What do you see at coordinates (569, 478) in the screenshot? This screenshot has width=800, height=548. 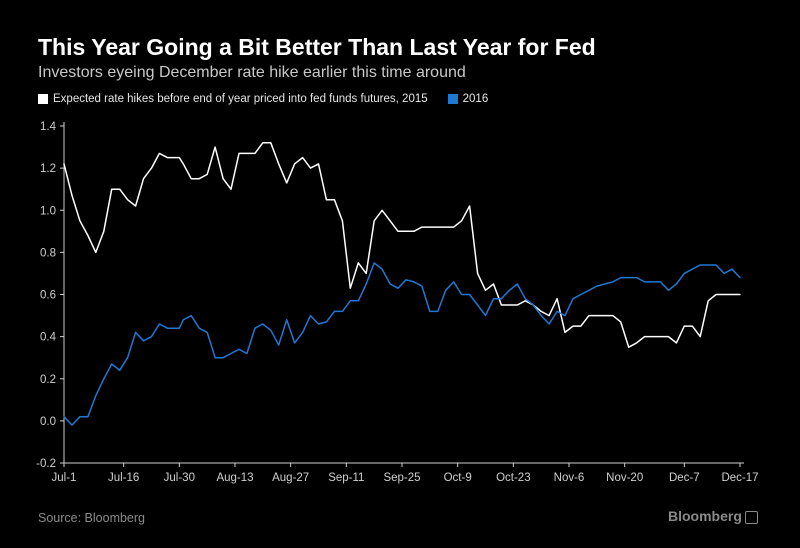 I see `x-tick-label: Nov-6` at bounding box center [569, 478].